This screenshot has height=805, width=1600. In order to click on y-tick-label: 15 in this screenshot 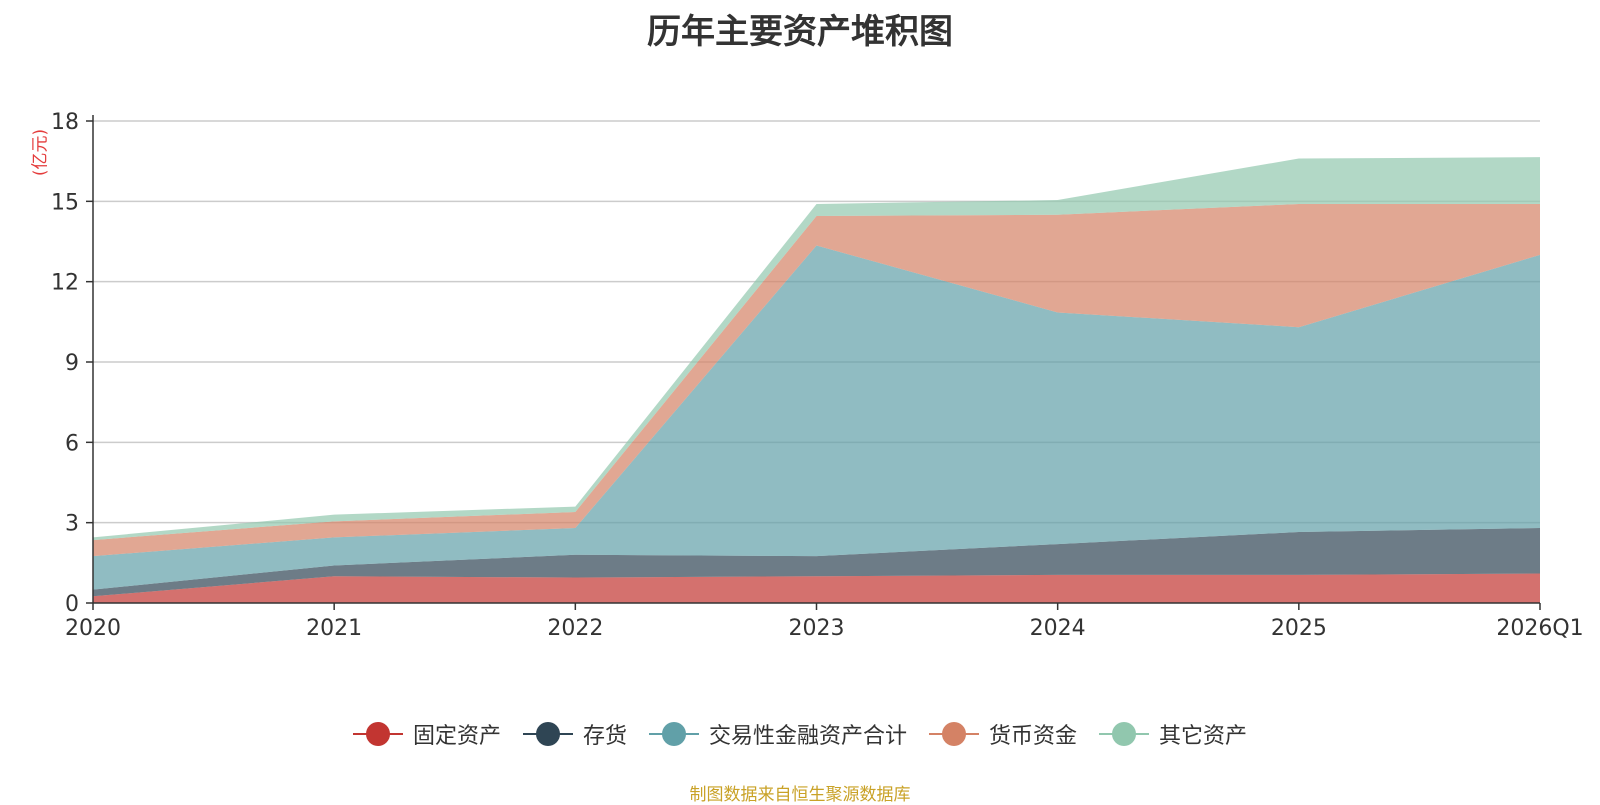, I will do `click(65, 202)`.